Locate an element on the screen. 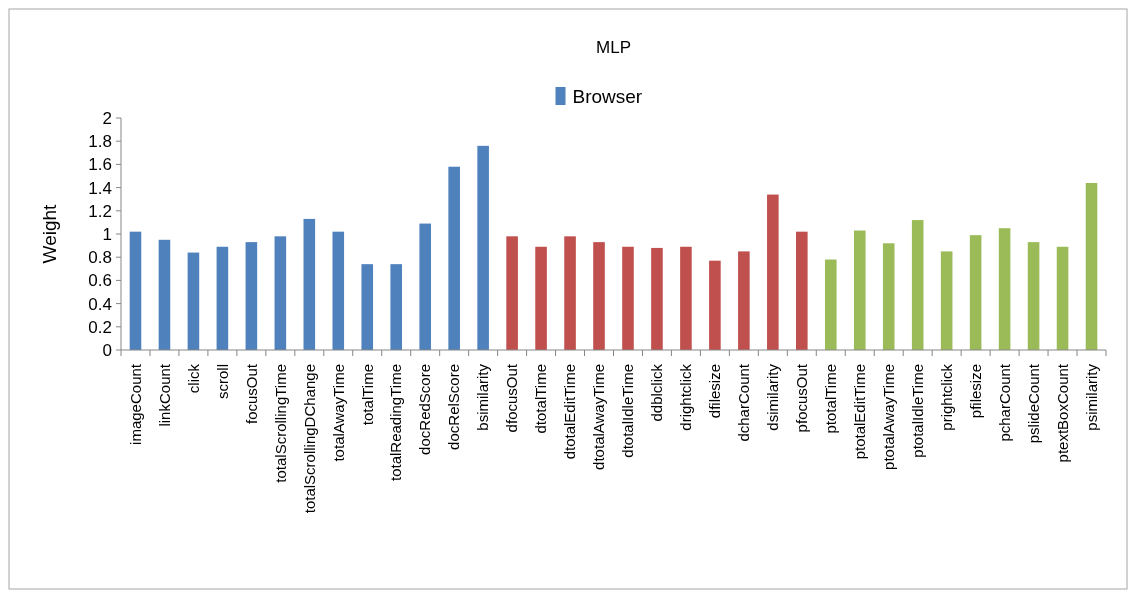  y-tick-label: 0.8 is located at coordinates (100, 258).